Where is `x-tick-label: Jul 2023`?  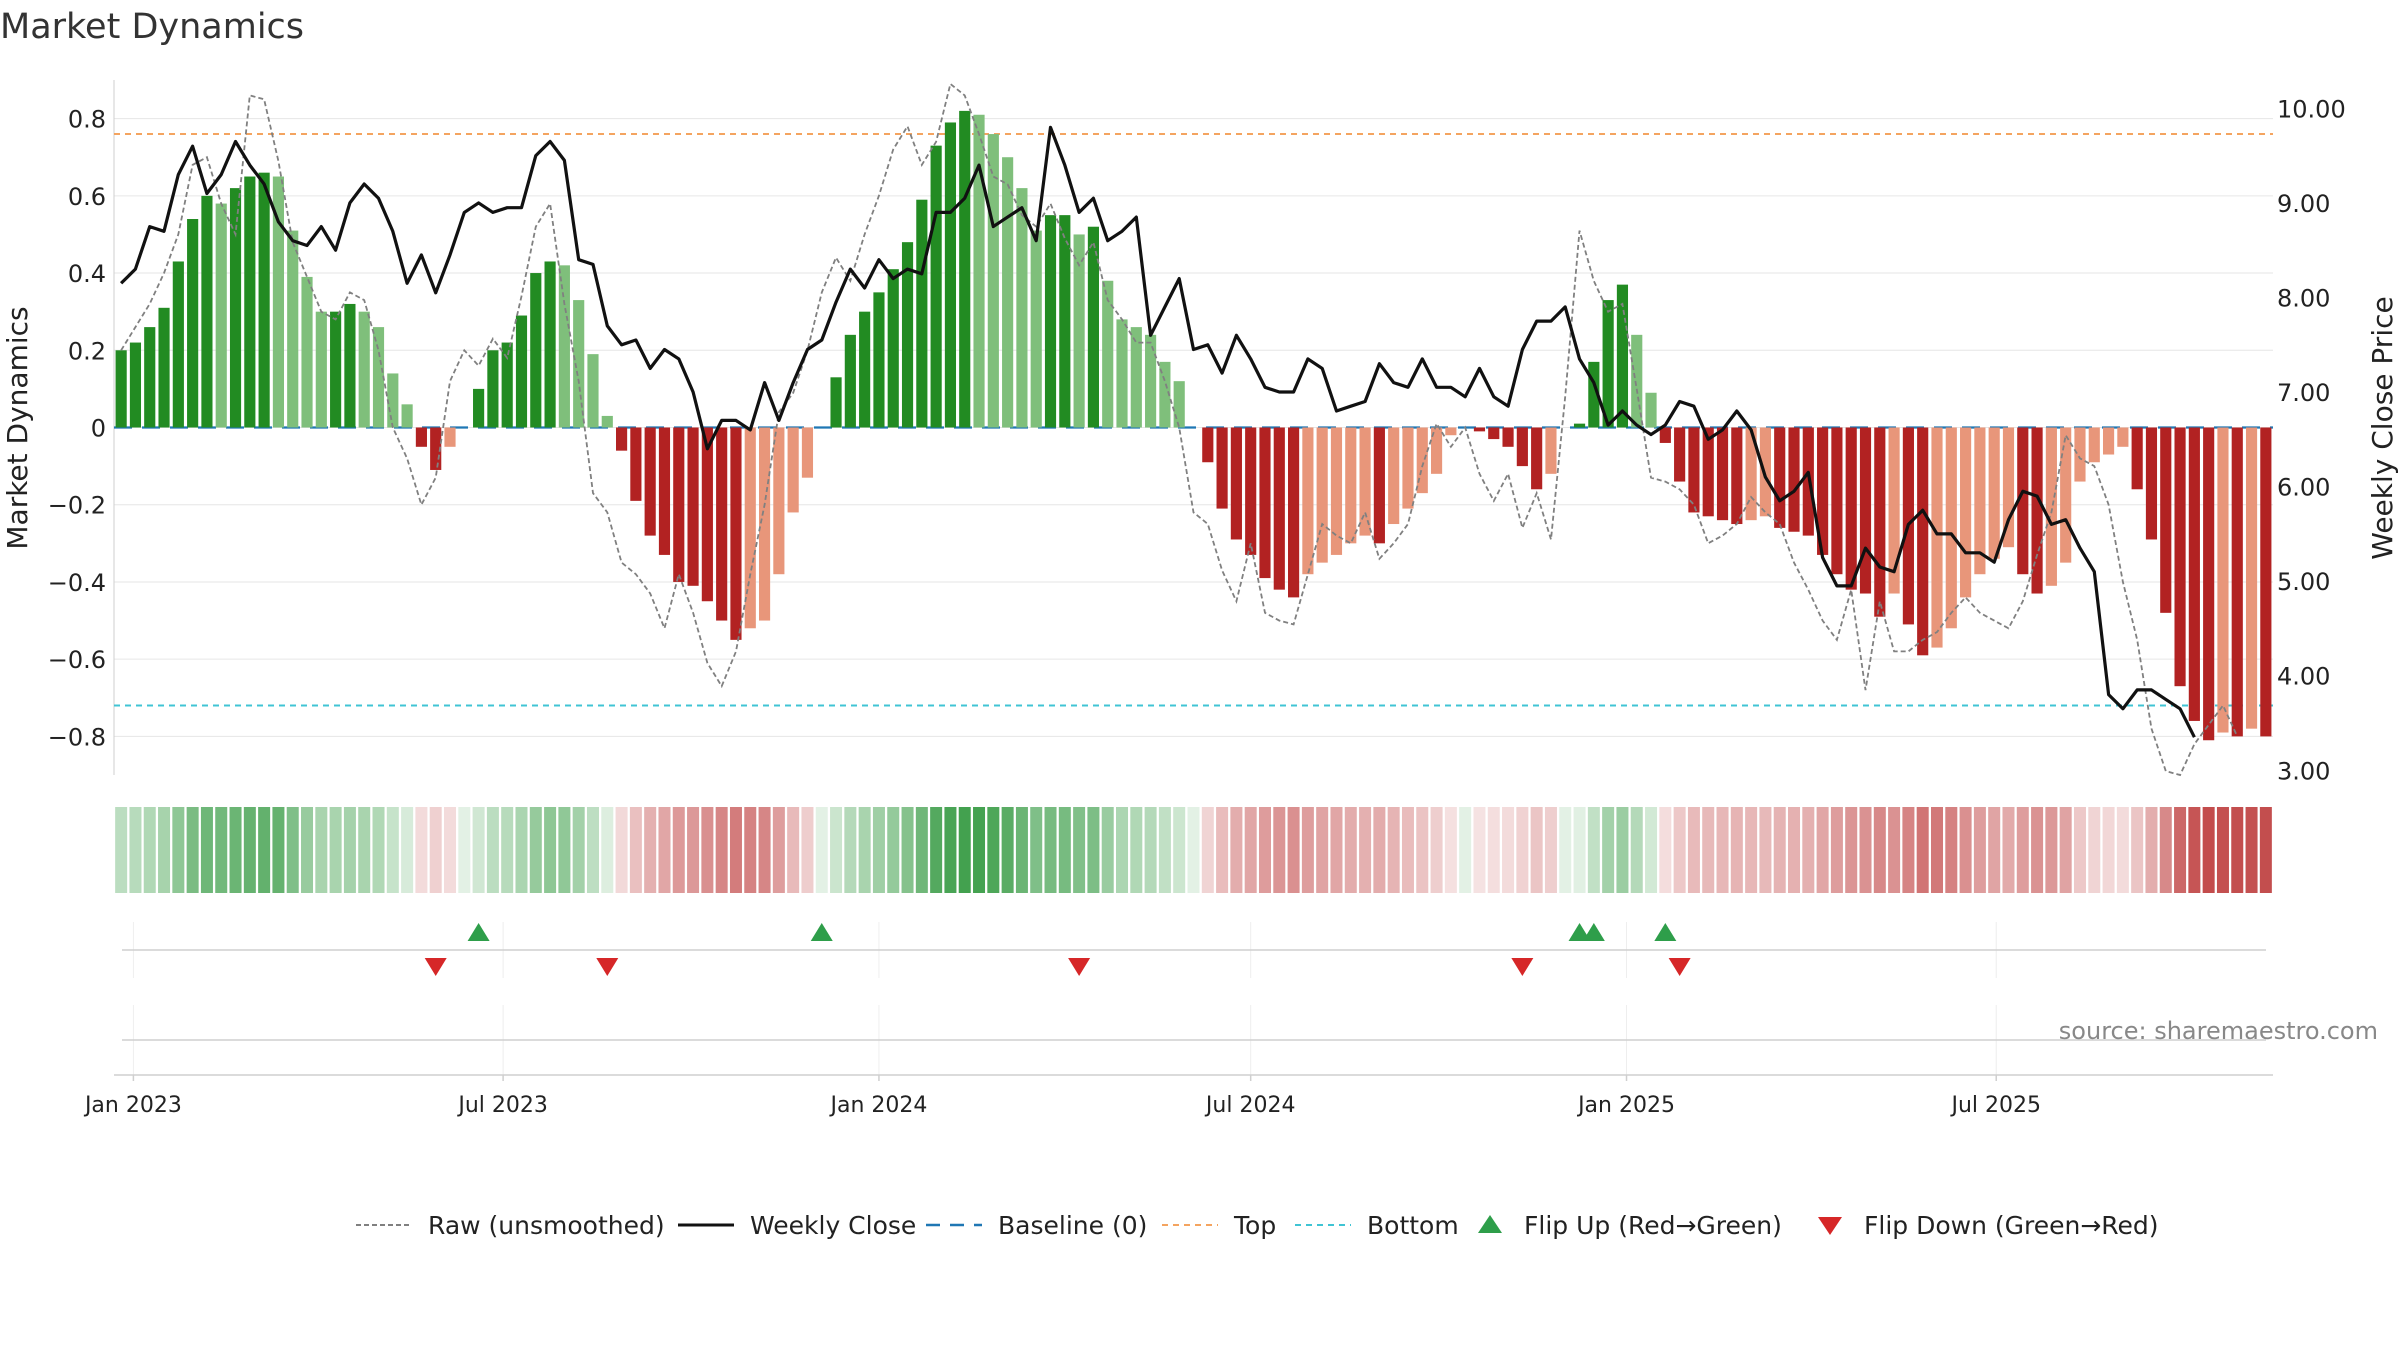 x-tick-label: Jul 2023 is located at coordinates (502, 1105).